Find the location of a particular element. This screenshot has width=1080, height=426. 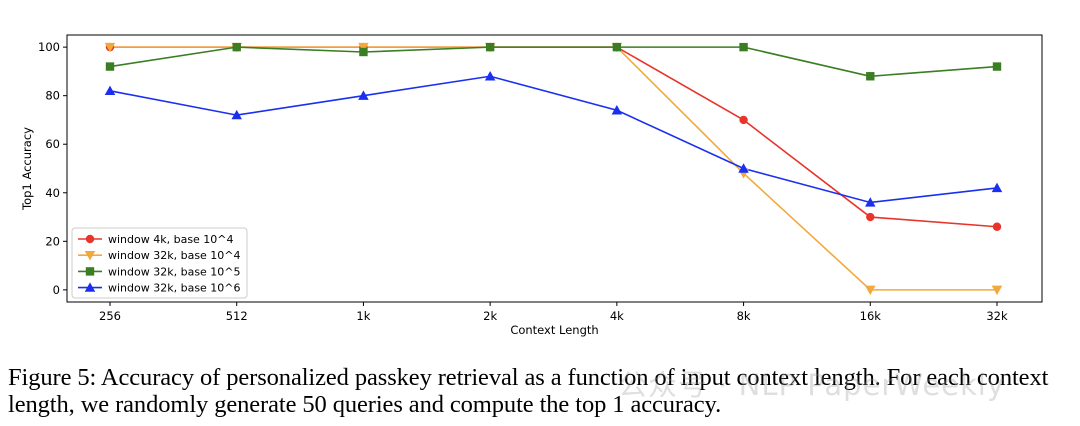

x-tick-label: 512 is located at coordinates (237, 316).